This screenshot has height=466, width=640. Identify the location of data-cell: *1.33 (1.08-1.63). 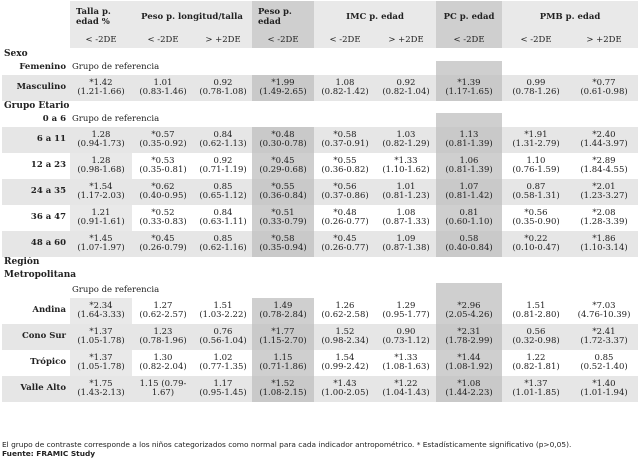
(406, 363).